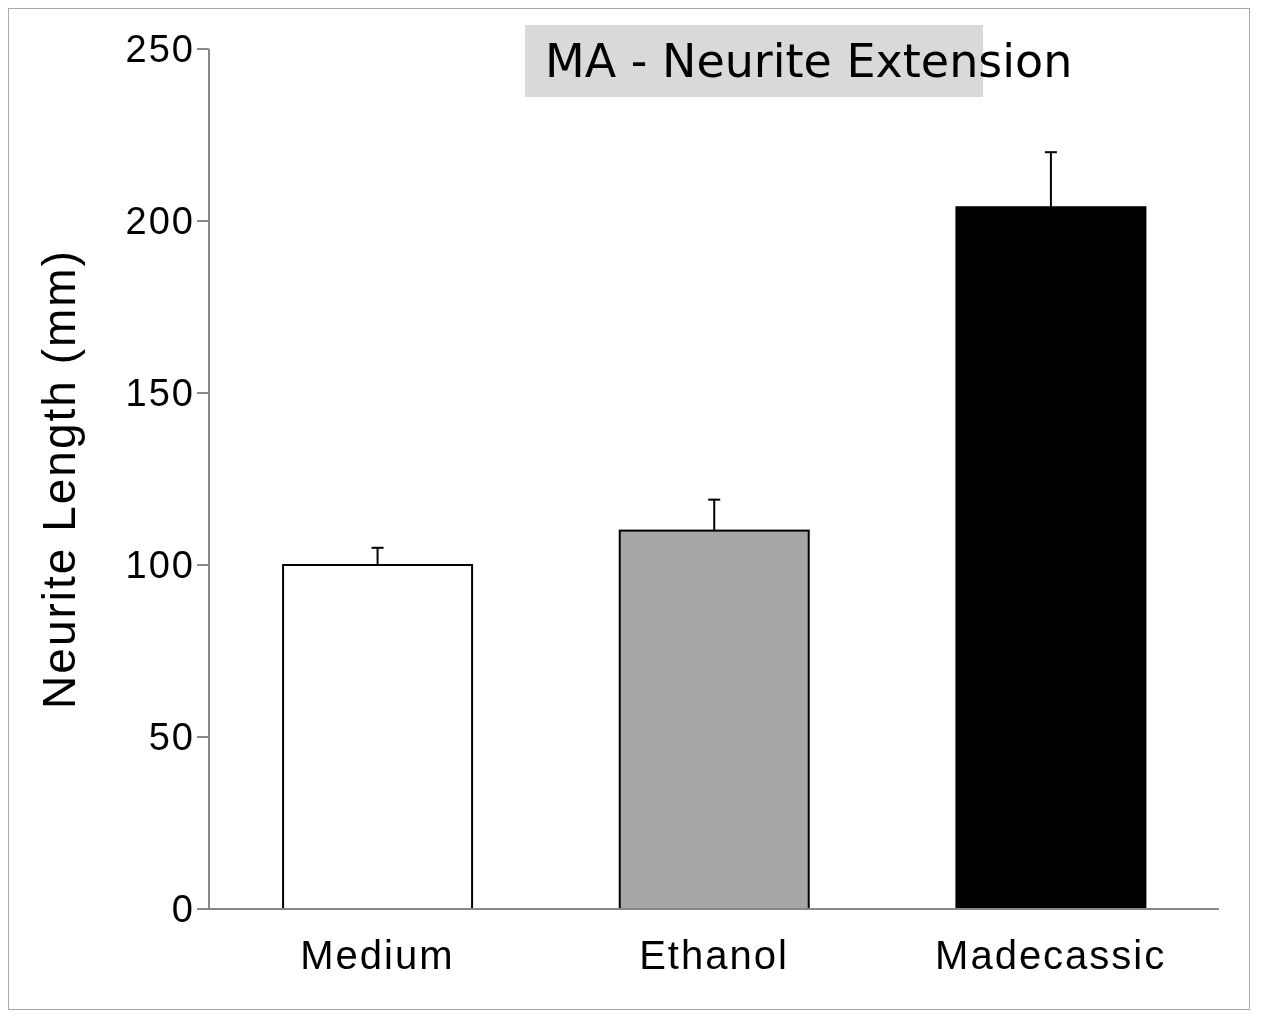 This screenshot has height=1021, width=1262. What do you see at coordinates (160, 393) in the screenshot?
I see `y-tick-label: 150` at bounding box center [160, 393].